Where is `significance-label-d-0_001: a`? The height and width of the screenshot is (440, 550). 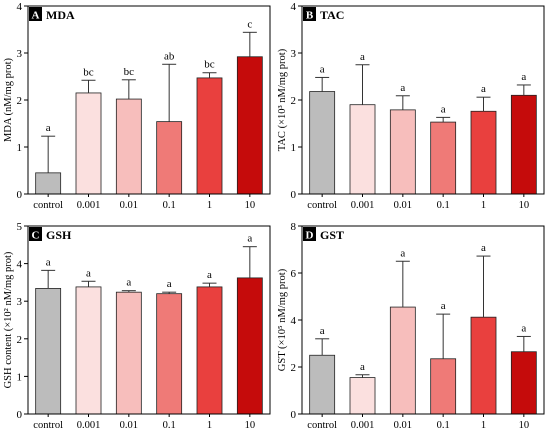
significance-label-d-0_001: a is located at coordinates (362, 367).